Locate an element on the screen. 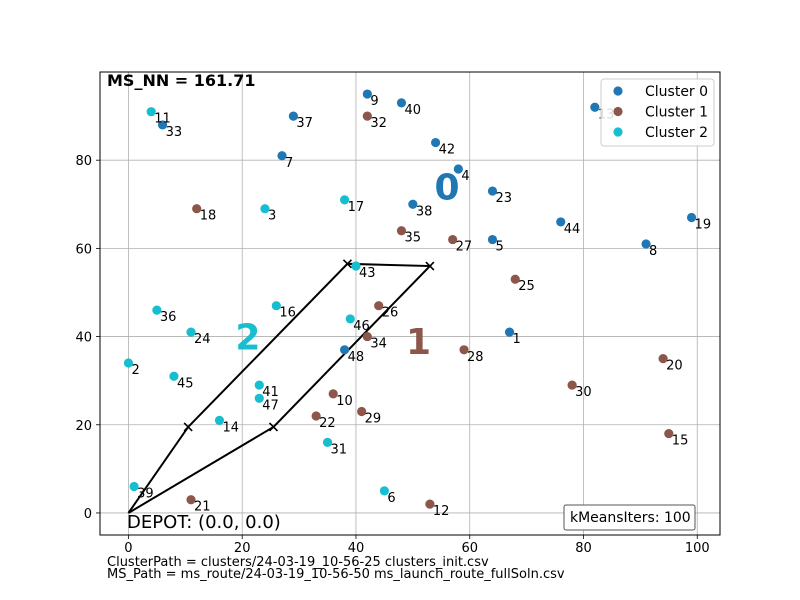 The width and height of the screenshot is (800, 600). point-label: 24 is located at coordinates (202, 339).